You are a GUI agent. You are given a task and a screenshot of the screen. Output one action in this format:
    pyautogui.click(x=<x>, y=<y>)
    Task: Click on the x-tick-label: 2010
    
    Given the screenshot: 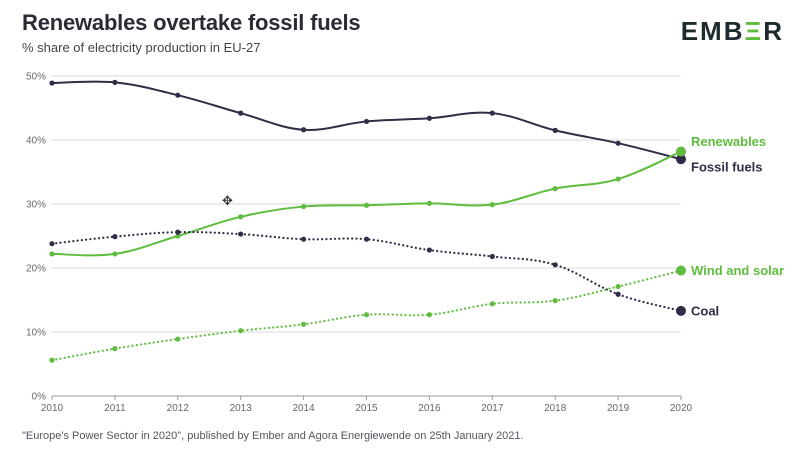 What is the action you would take?
    pyautogui.click(x=52, y=408)
    